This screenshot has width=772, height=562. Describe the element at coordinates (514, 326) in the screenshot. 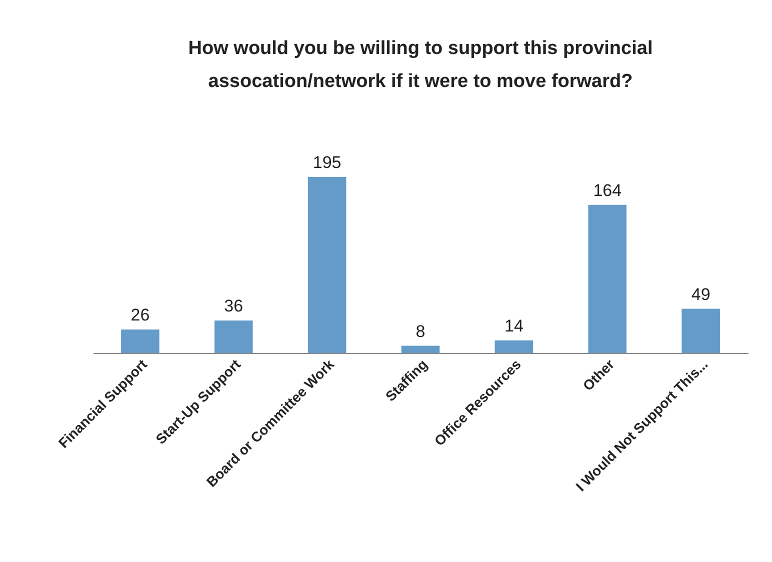

I see `data-label: 14` at that location.